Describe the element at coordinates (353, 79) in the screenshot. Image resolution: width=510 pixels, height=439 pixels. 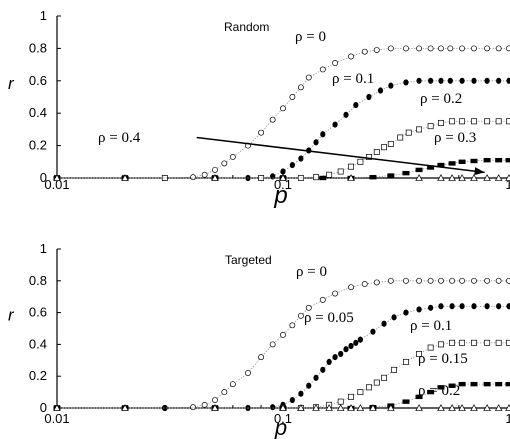
I see `rho-annotation: ρ = 0.1` at that location.